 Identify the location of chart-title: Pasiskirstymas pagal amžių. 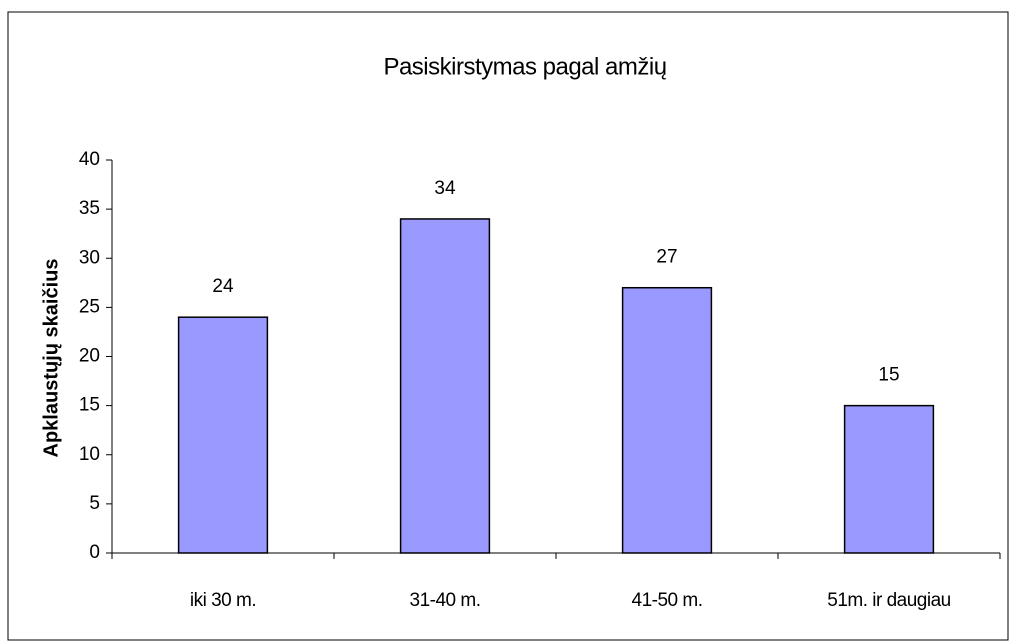
(524, 66).